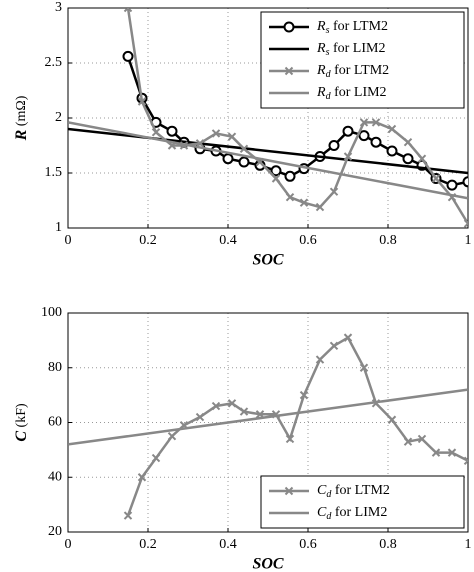  I want to click on y-tick-label: 80, so click(55, 367).